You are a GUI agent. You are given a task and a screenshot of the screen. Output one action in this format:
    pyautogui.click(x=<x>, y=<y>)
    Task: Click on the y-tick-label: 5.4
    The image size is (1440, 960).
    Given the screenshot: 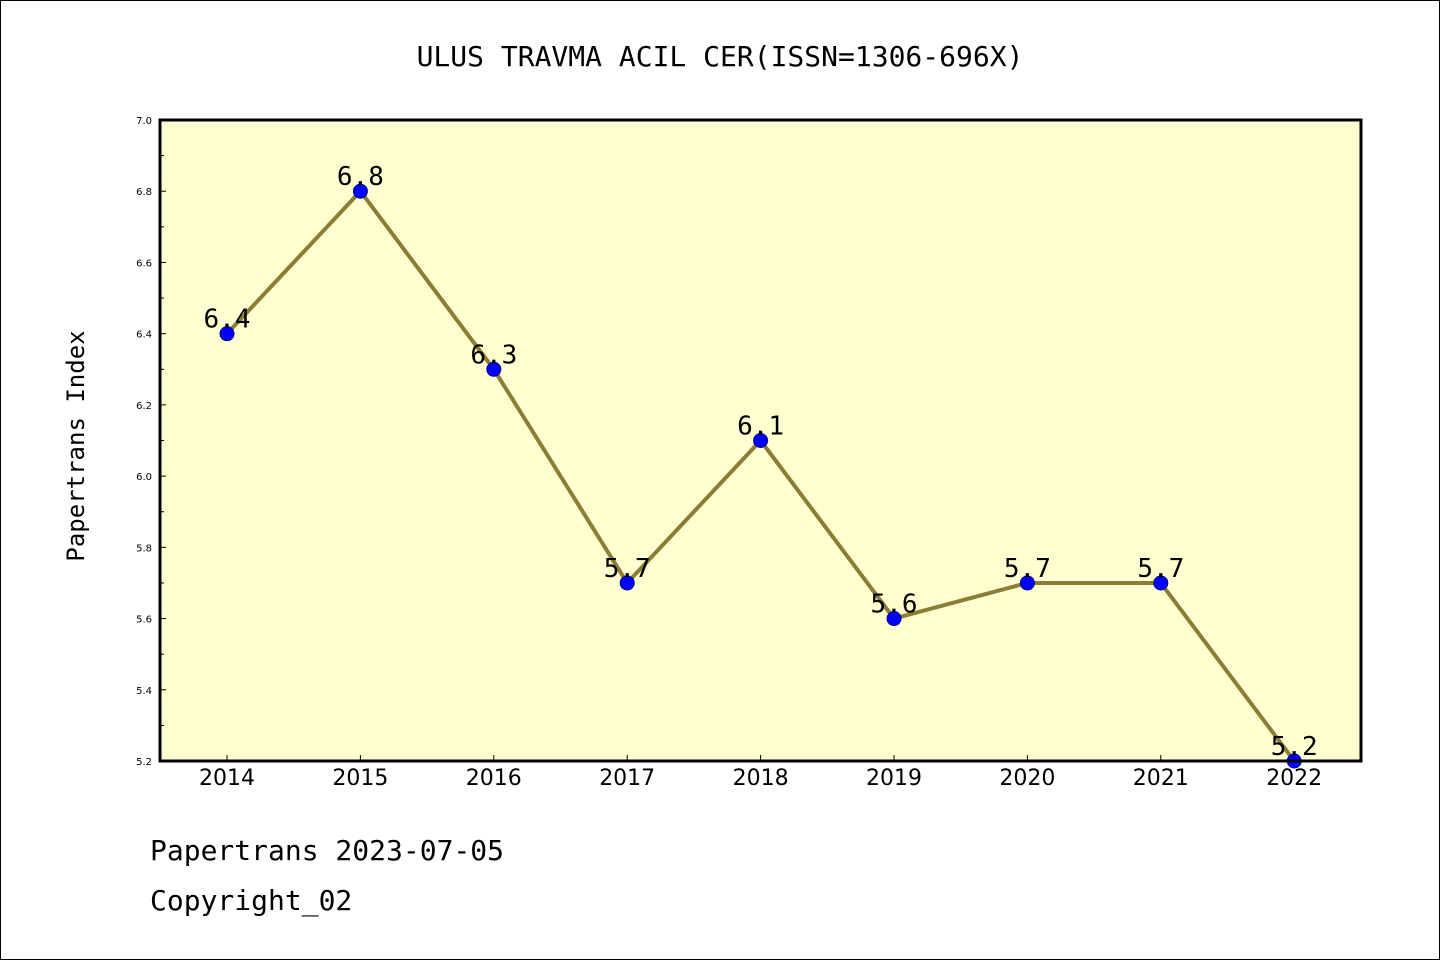 What is the action you would take?
    pyautogui.click(x=144, y=691)
    